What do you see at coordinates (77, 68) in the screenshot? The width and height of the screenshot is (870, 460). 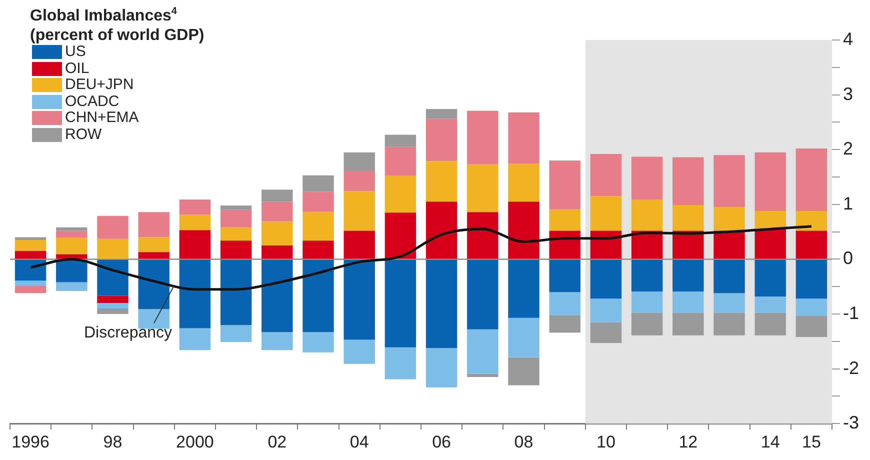 I see `legend-label: OIL` at bounding box center [77, 68].